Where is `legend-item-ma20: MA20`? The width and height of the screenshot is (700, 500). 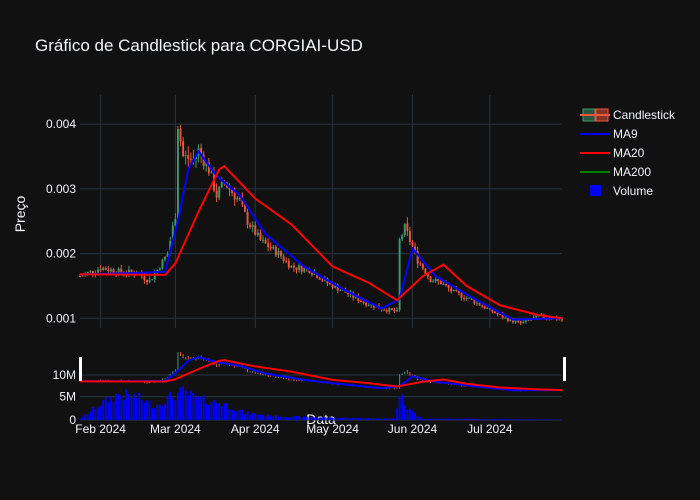 legend-item-ma20: MA20 is located at coordinates (612, 153).